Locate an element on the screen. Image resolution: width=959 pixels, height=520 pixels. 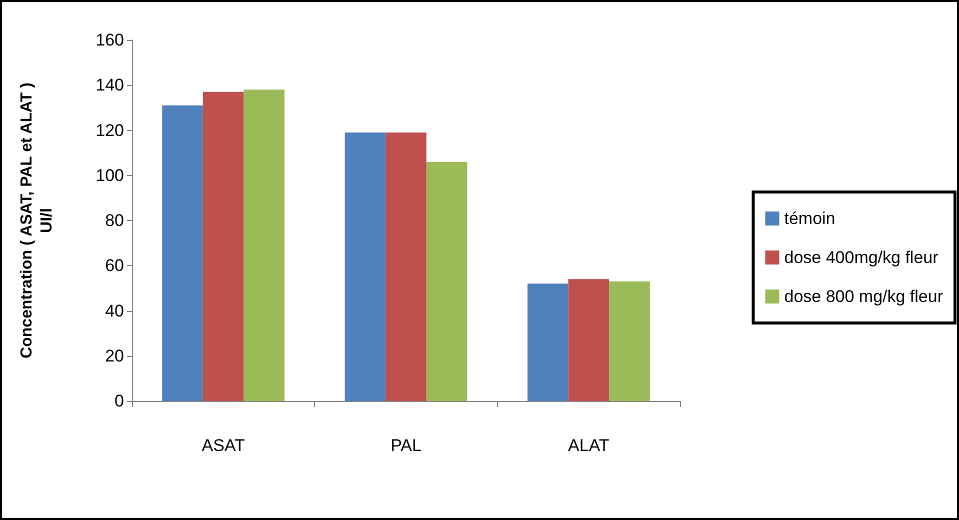
y-tick-label: 160 is located at coordinates (110, 40).